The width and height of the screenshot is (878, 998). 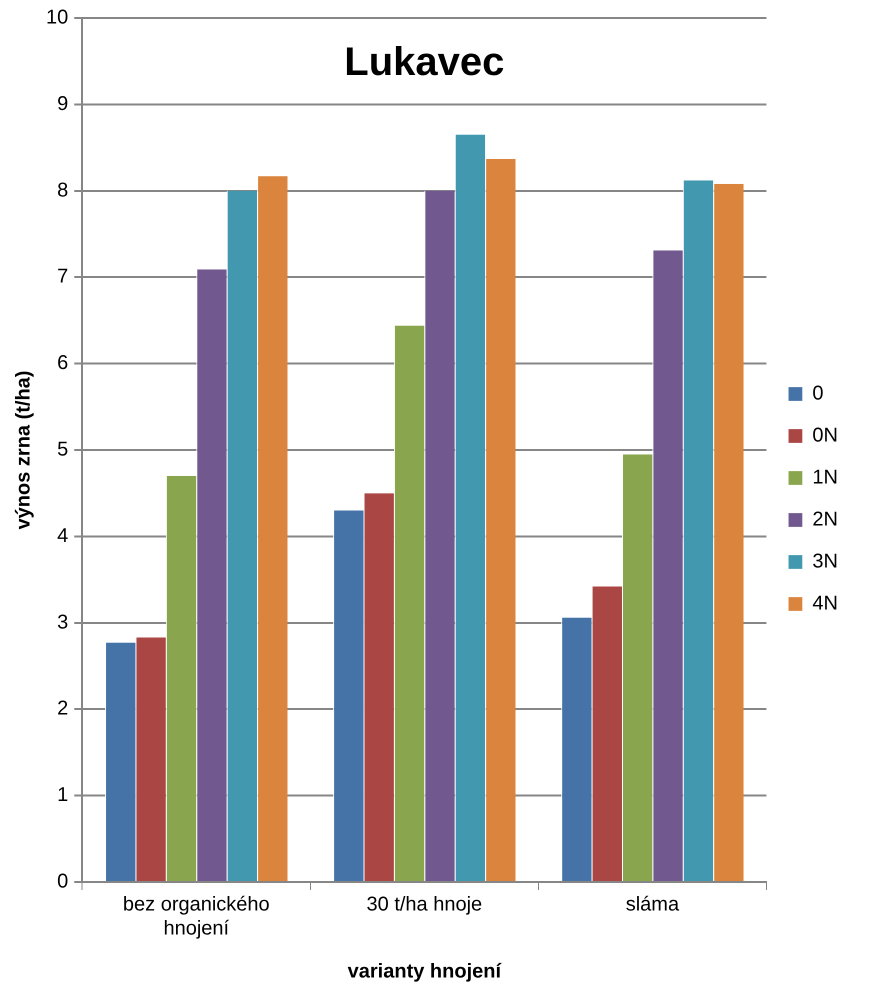 I want to click on legend-label: 2N, so click(x=825, y=519).